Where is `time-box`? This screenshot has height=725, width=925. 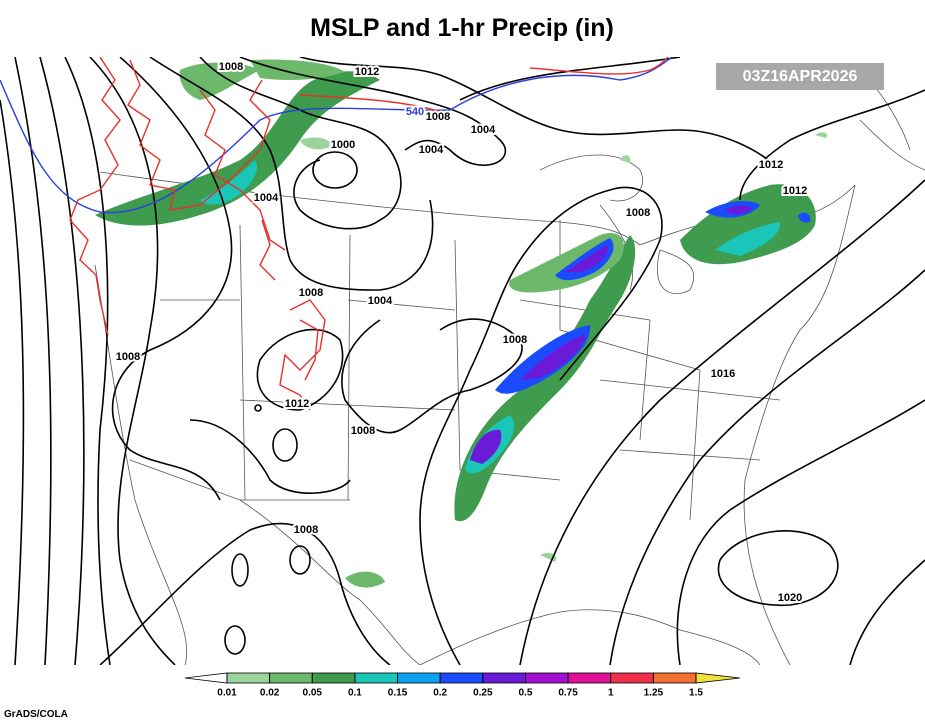
time-box is located at coordinates (800, 76).